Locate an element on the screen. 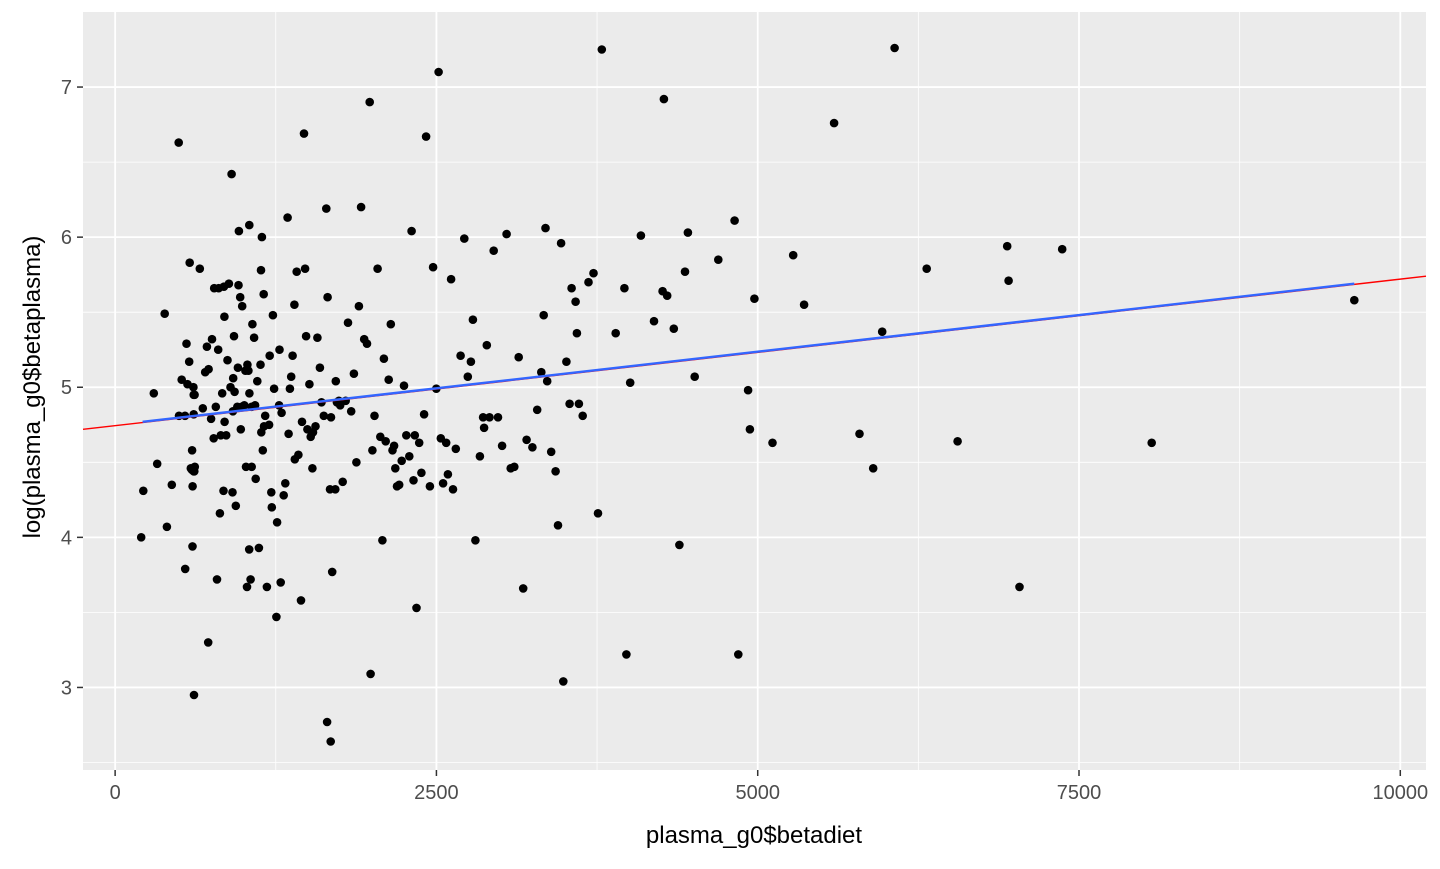 The height and width of the screenshot is (869, 1440). x-tick-label: 5000 is located at coordinates (757, 793).